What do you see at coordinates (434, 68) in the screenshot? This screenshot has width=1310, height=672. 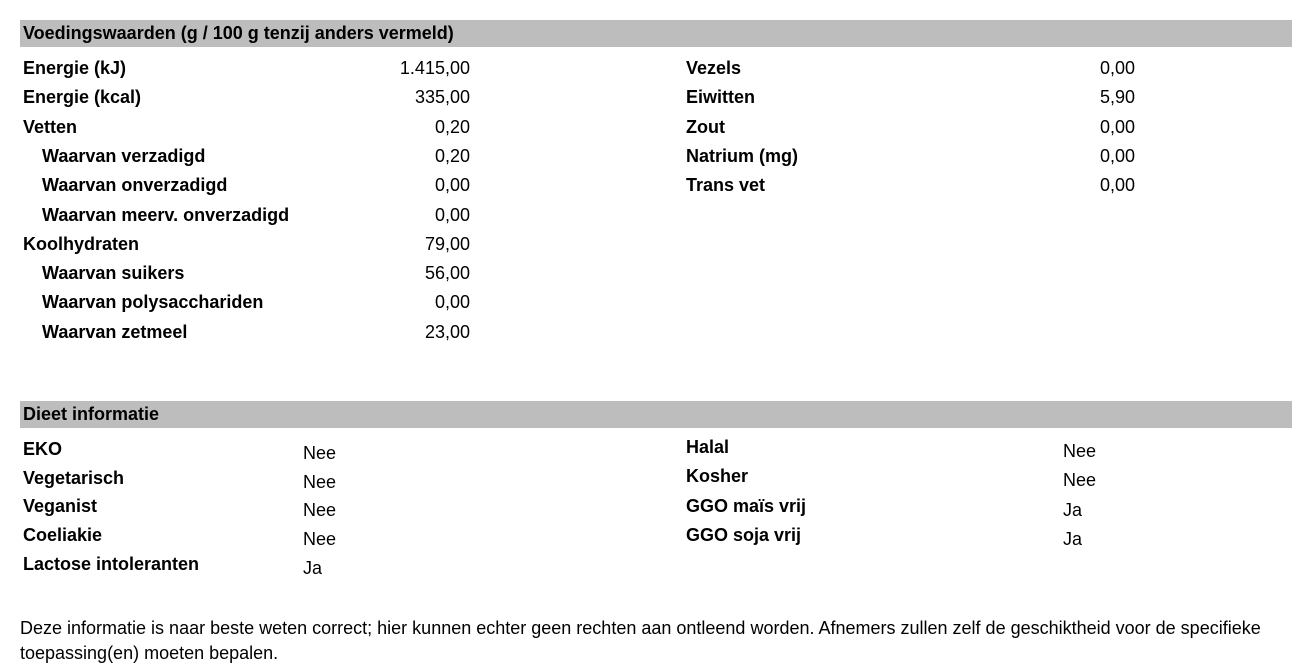 I see `row-value: 1.415,00` at bounding box center [434, 68].